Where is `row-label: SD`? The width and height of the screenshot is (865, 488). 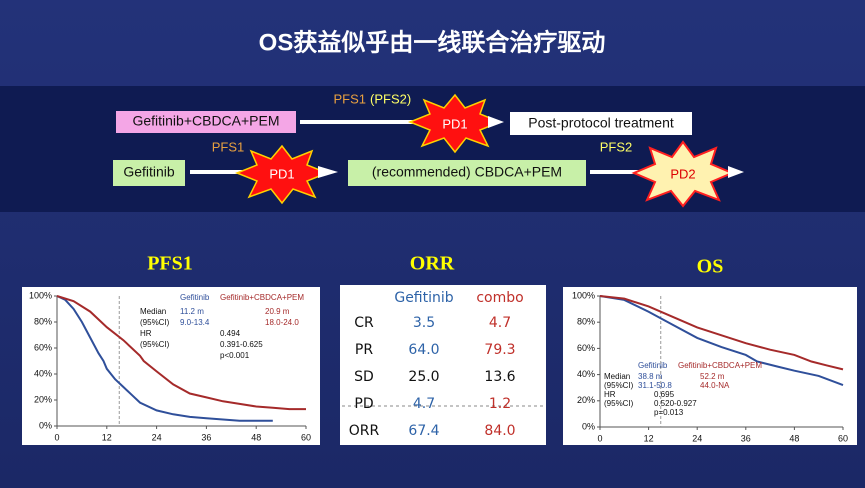 row-label: SD is located at coordinates (364, 377).